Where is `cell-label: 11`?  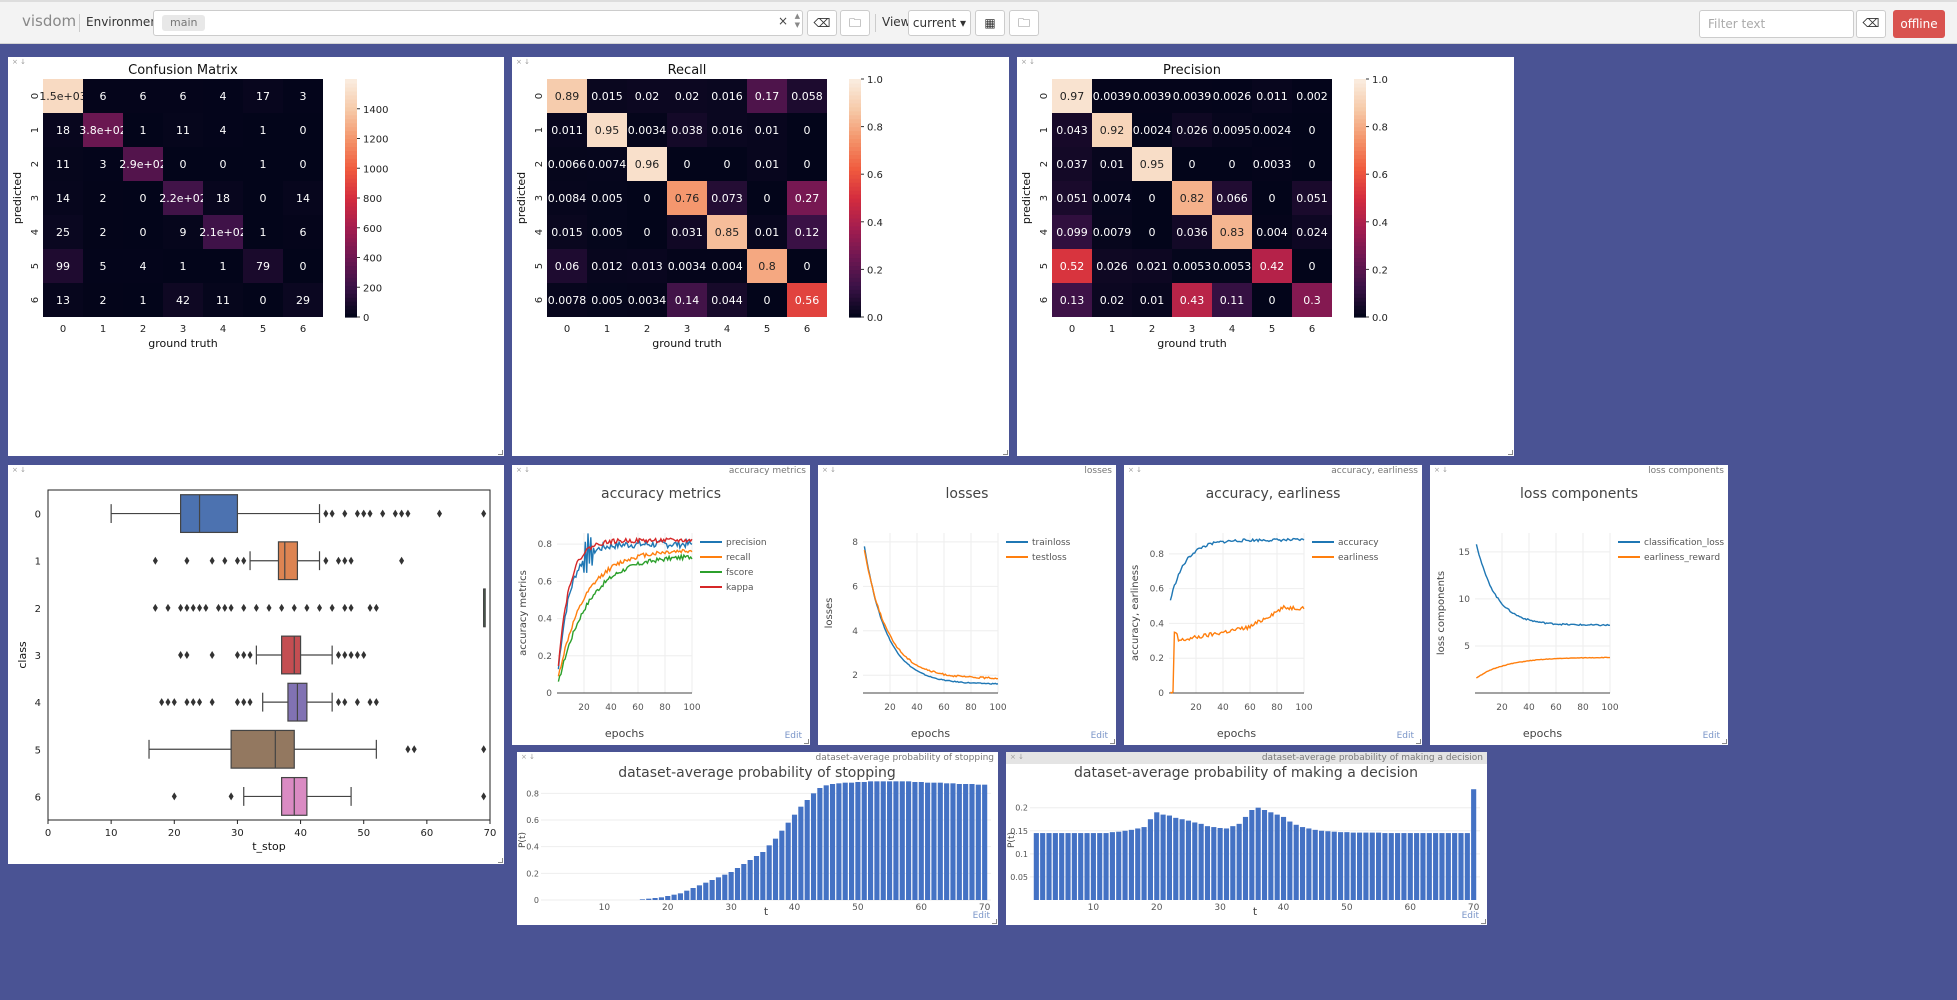
cell-label: 11 is located at coordinates (63, 164).